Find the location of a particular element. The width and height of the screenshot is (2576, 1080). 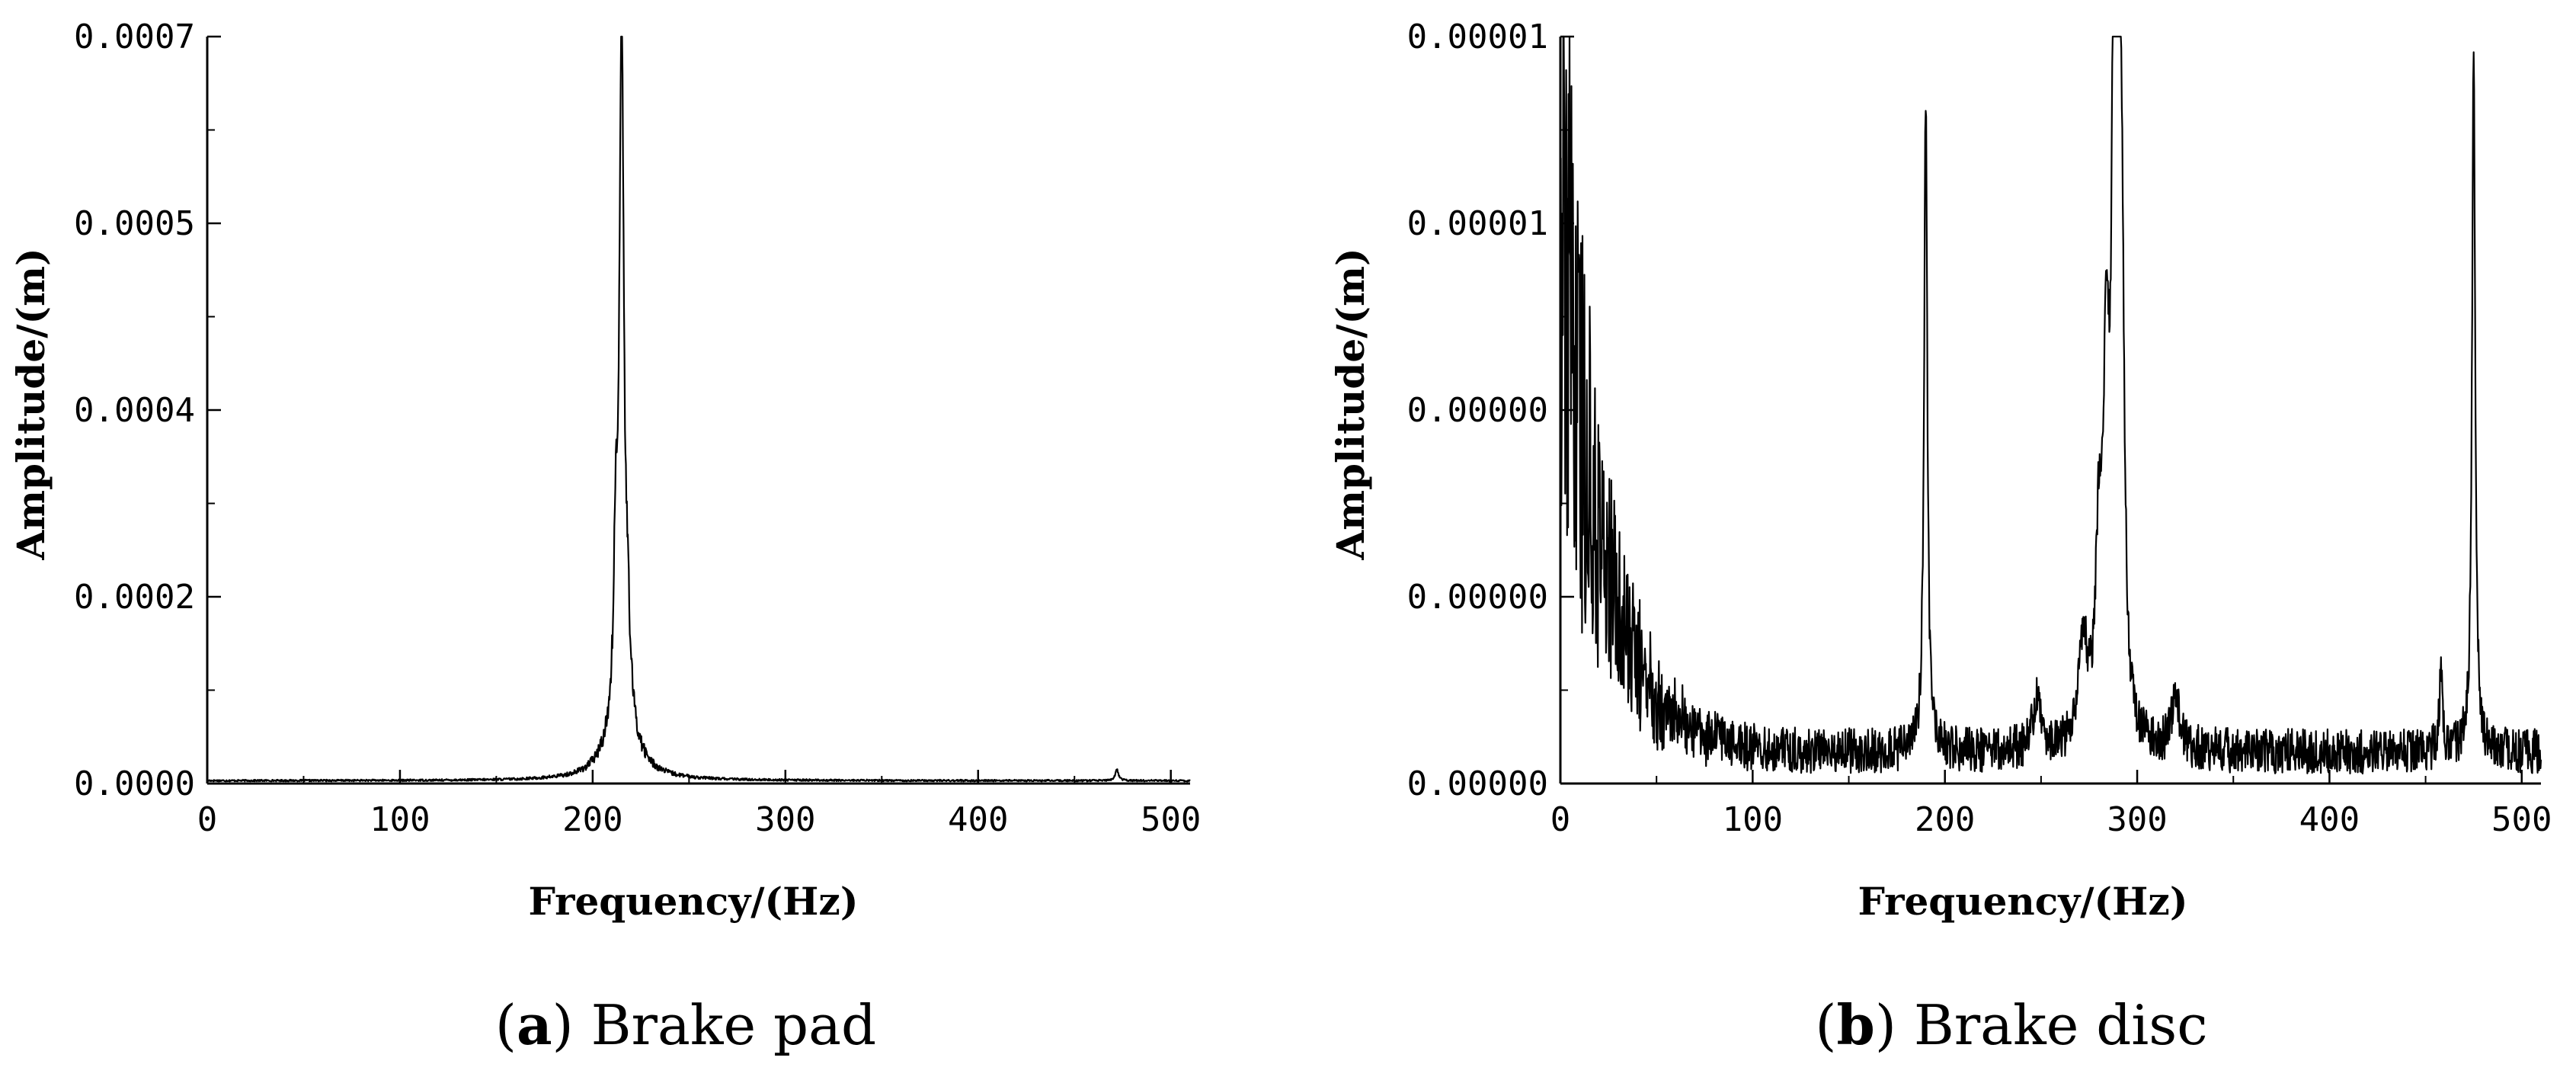

panel-a-y-tick-label: 0.0004 is located at coordinates (134, 411).